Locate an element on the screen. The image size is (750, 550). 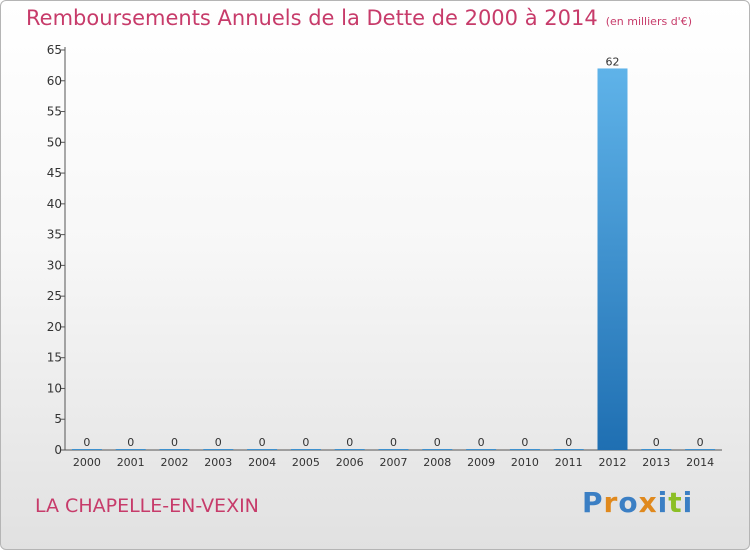
data-label: 62 is located at coordinates (613, 61).